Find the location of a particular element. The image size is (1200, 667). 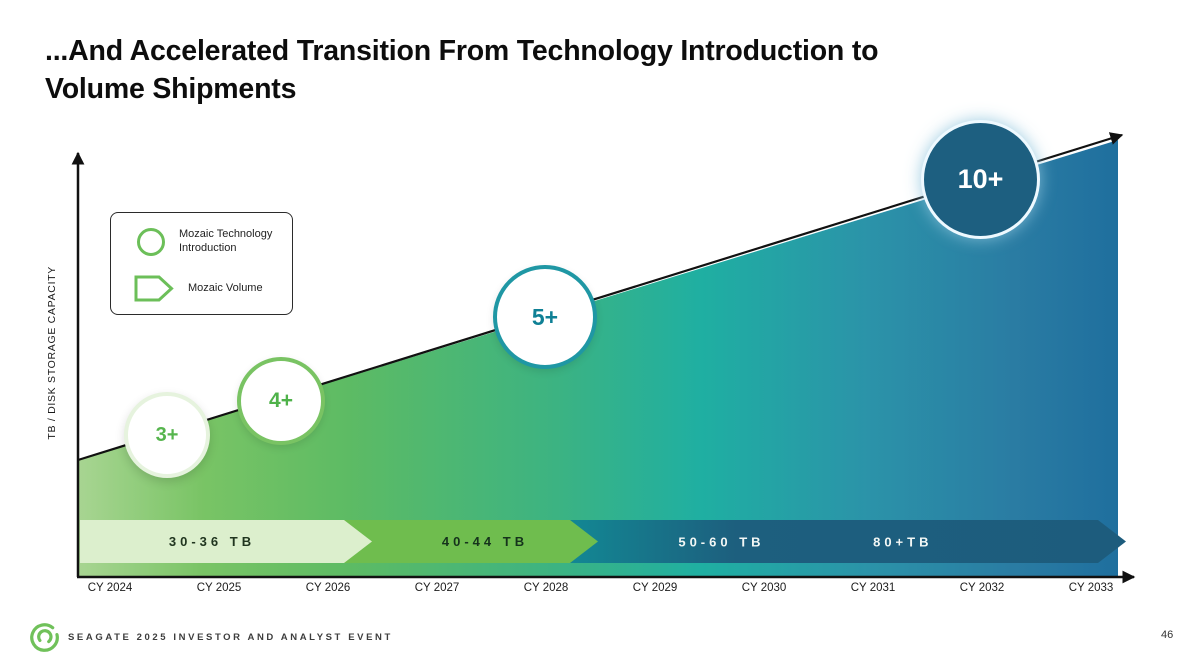

milestone-circle-4plus: 4+ is located at coordinates (281, 401).